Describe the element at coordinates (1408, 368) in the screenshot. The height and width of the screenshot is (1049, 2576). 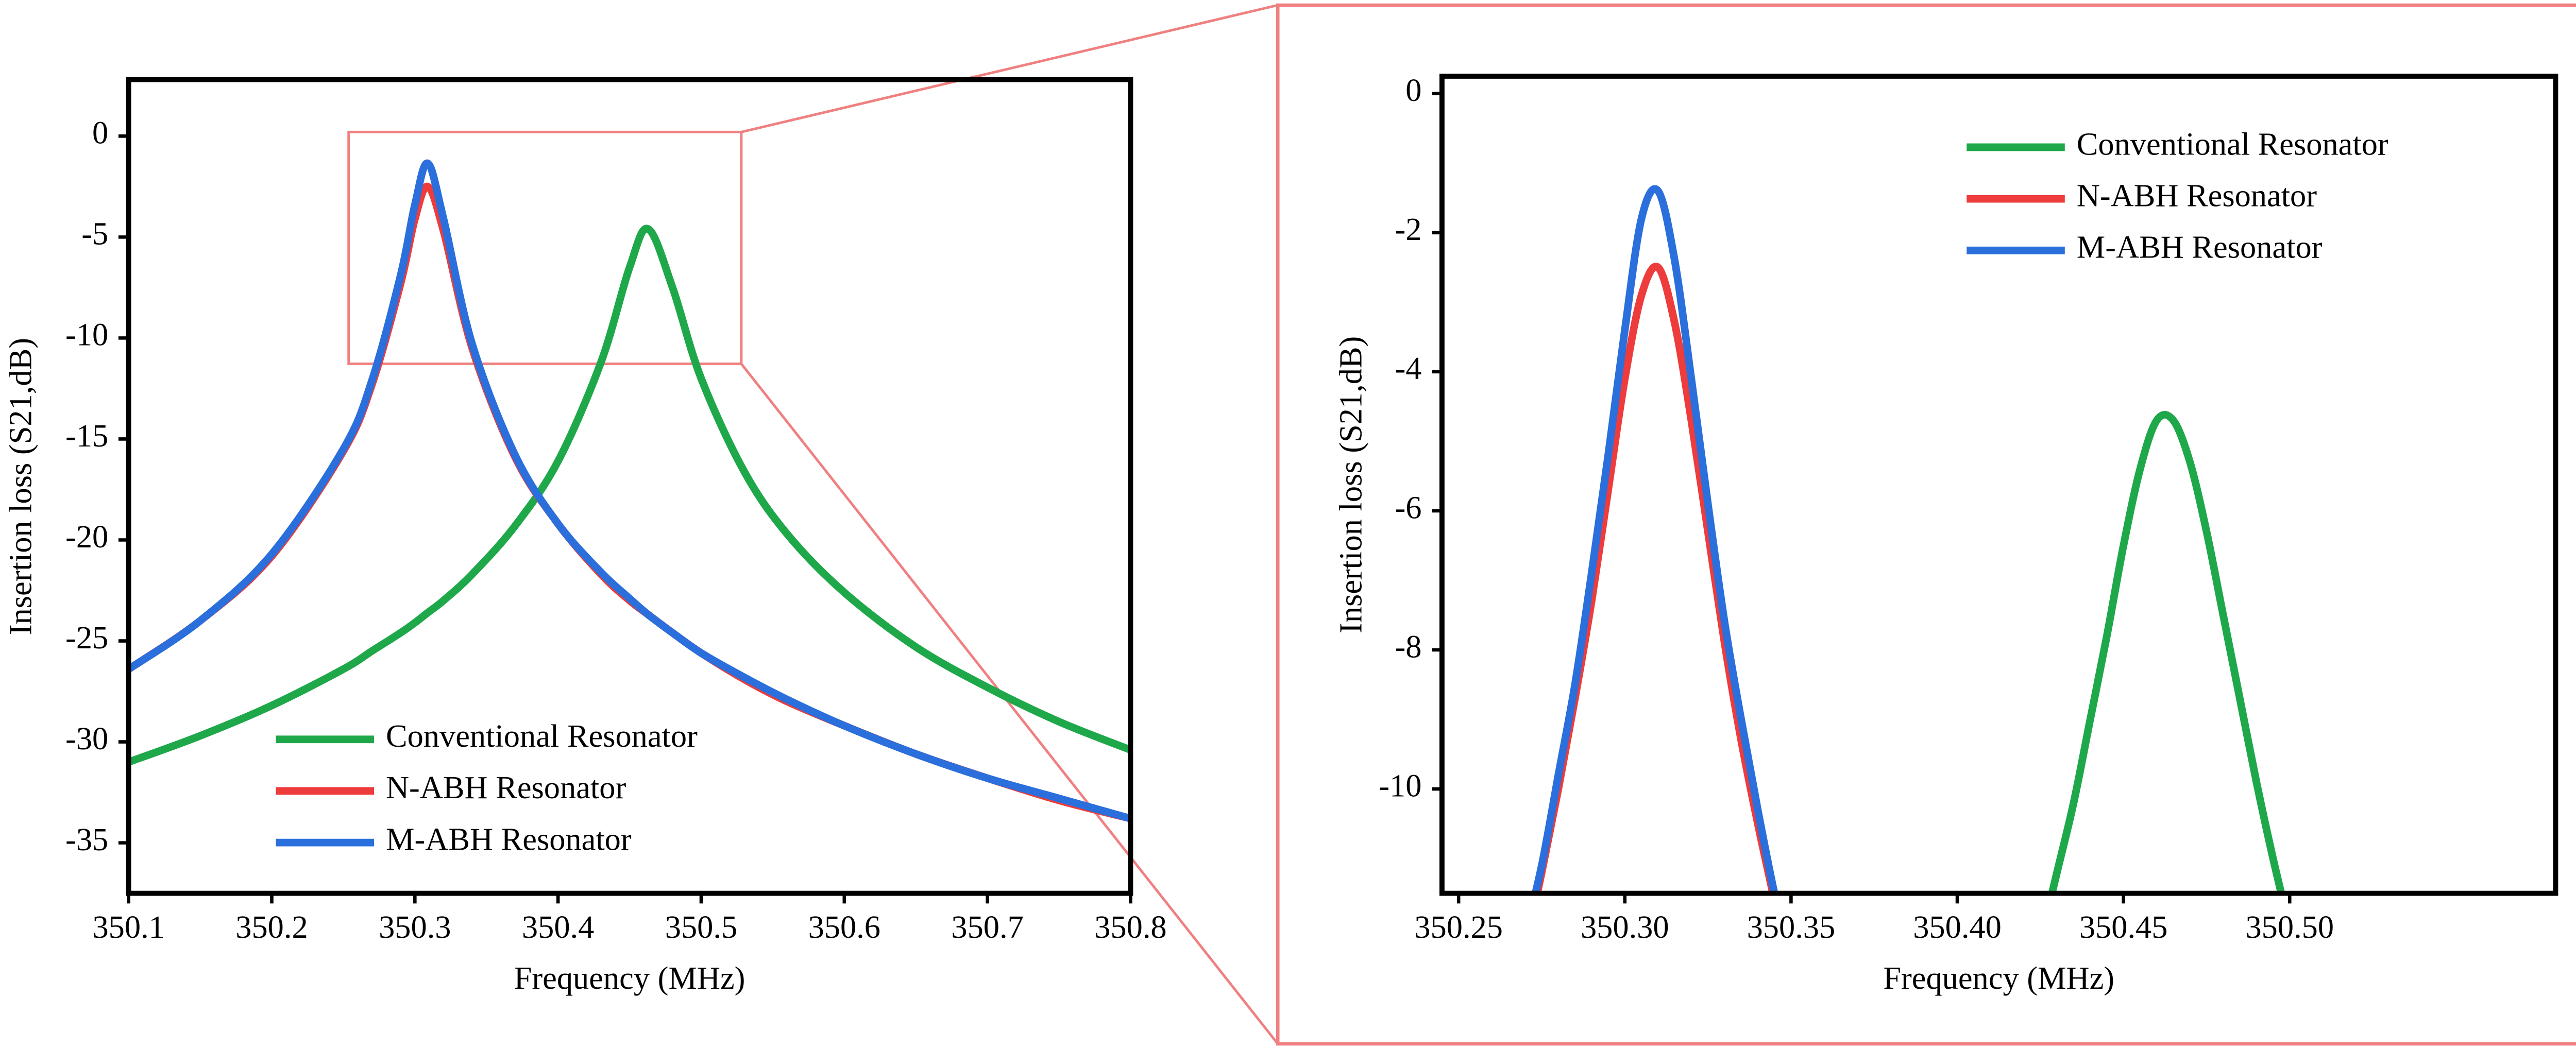
I see `y-tick-label: -4` at that location.